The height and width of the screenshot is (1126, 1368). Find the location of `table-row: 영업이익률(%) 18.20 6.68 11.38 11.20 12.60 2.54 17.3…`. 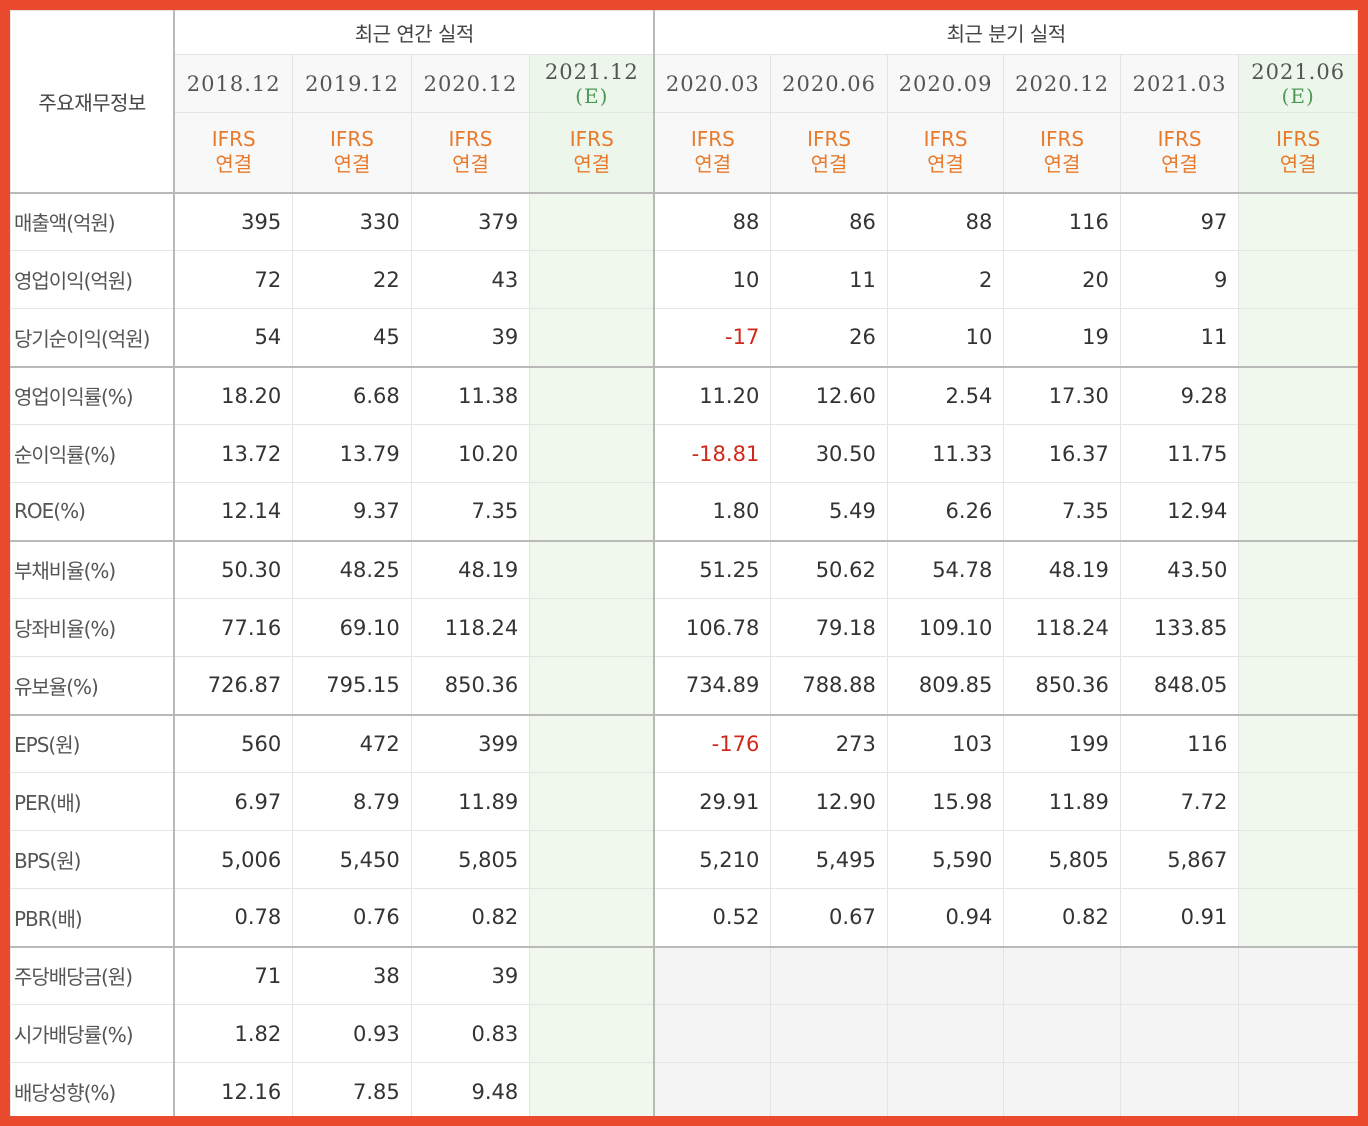

table-row: 영업이익률(%) 18.20 6.68 11.38 11.20 12.60 2.54 17.3… is located at coordinates (684, 395).